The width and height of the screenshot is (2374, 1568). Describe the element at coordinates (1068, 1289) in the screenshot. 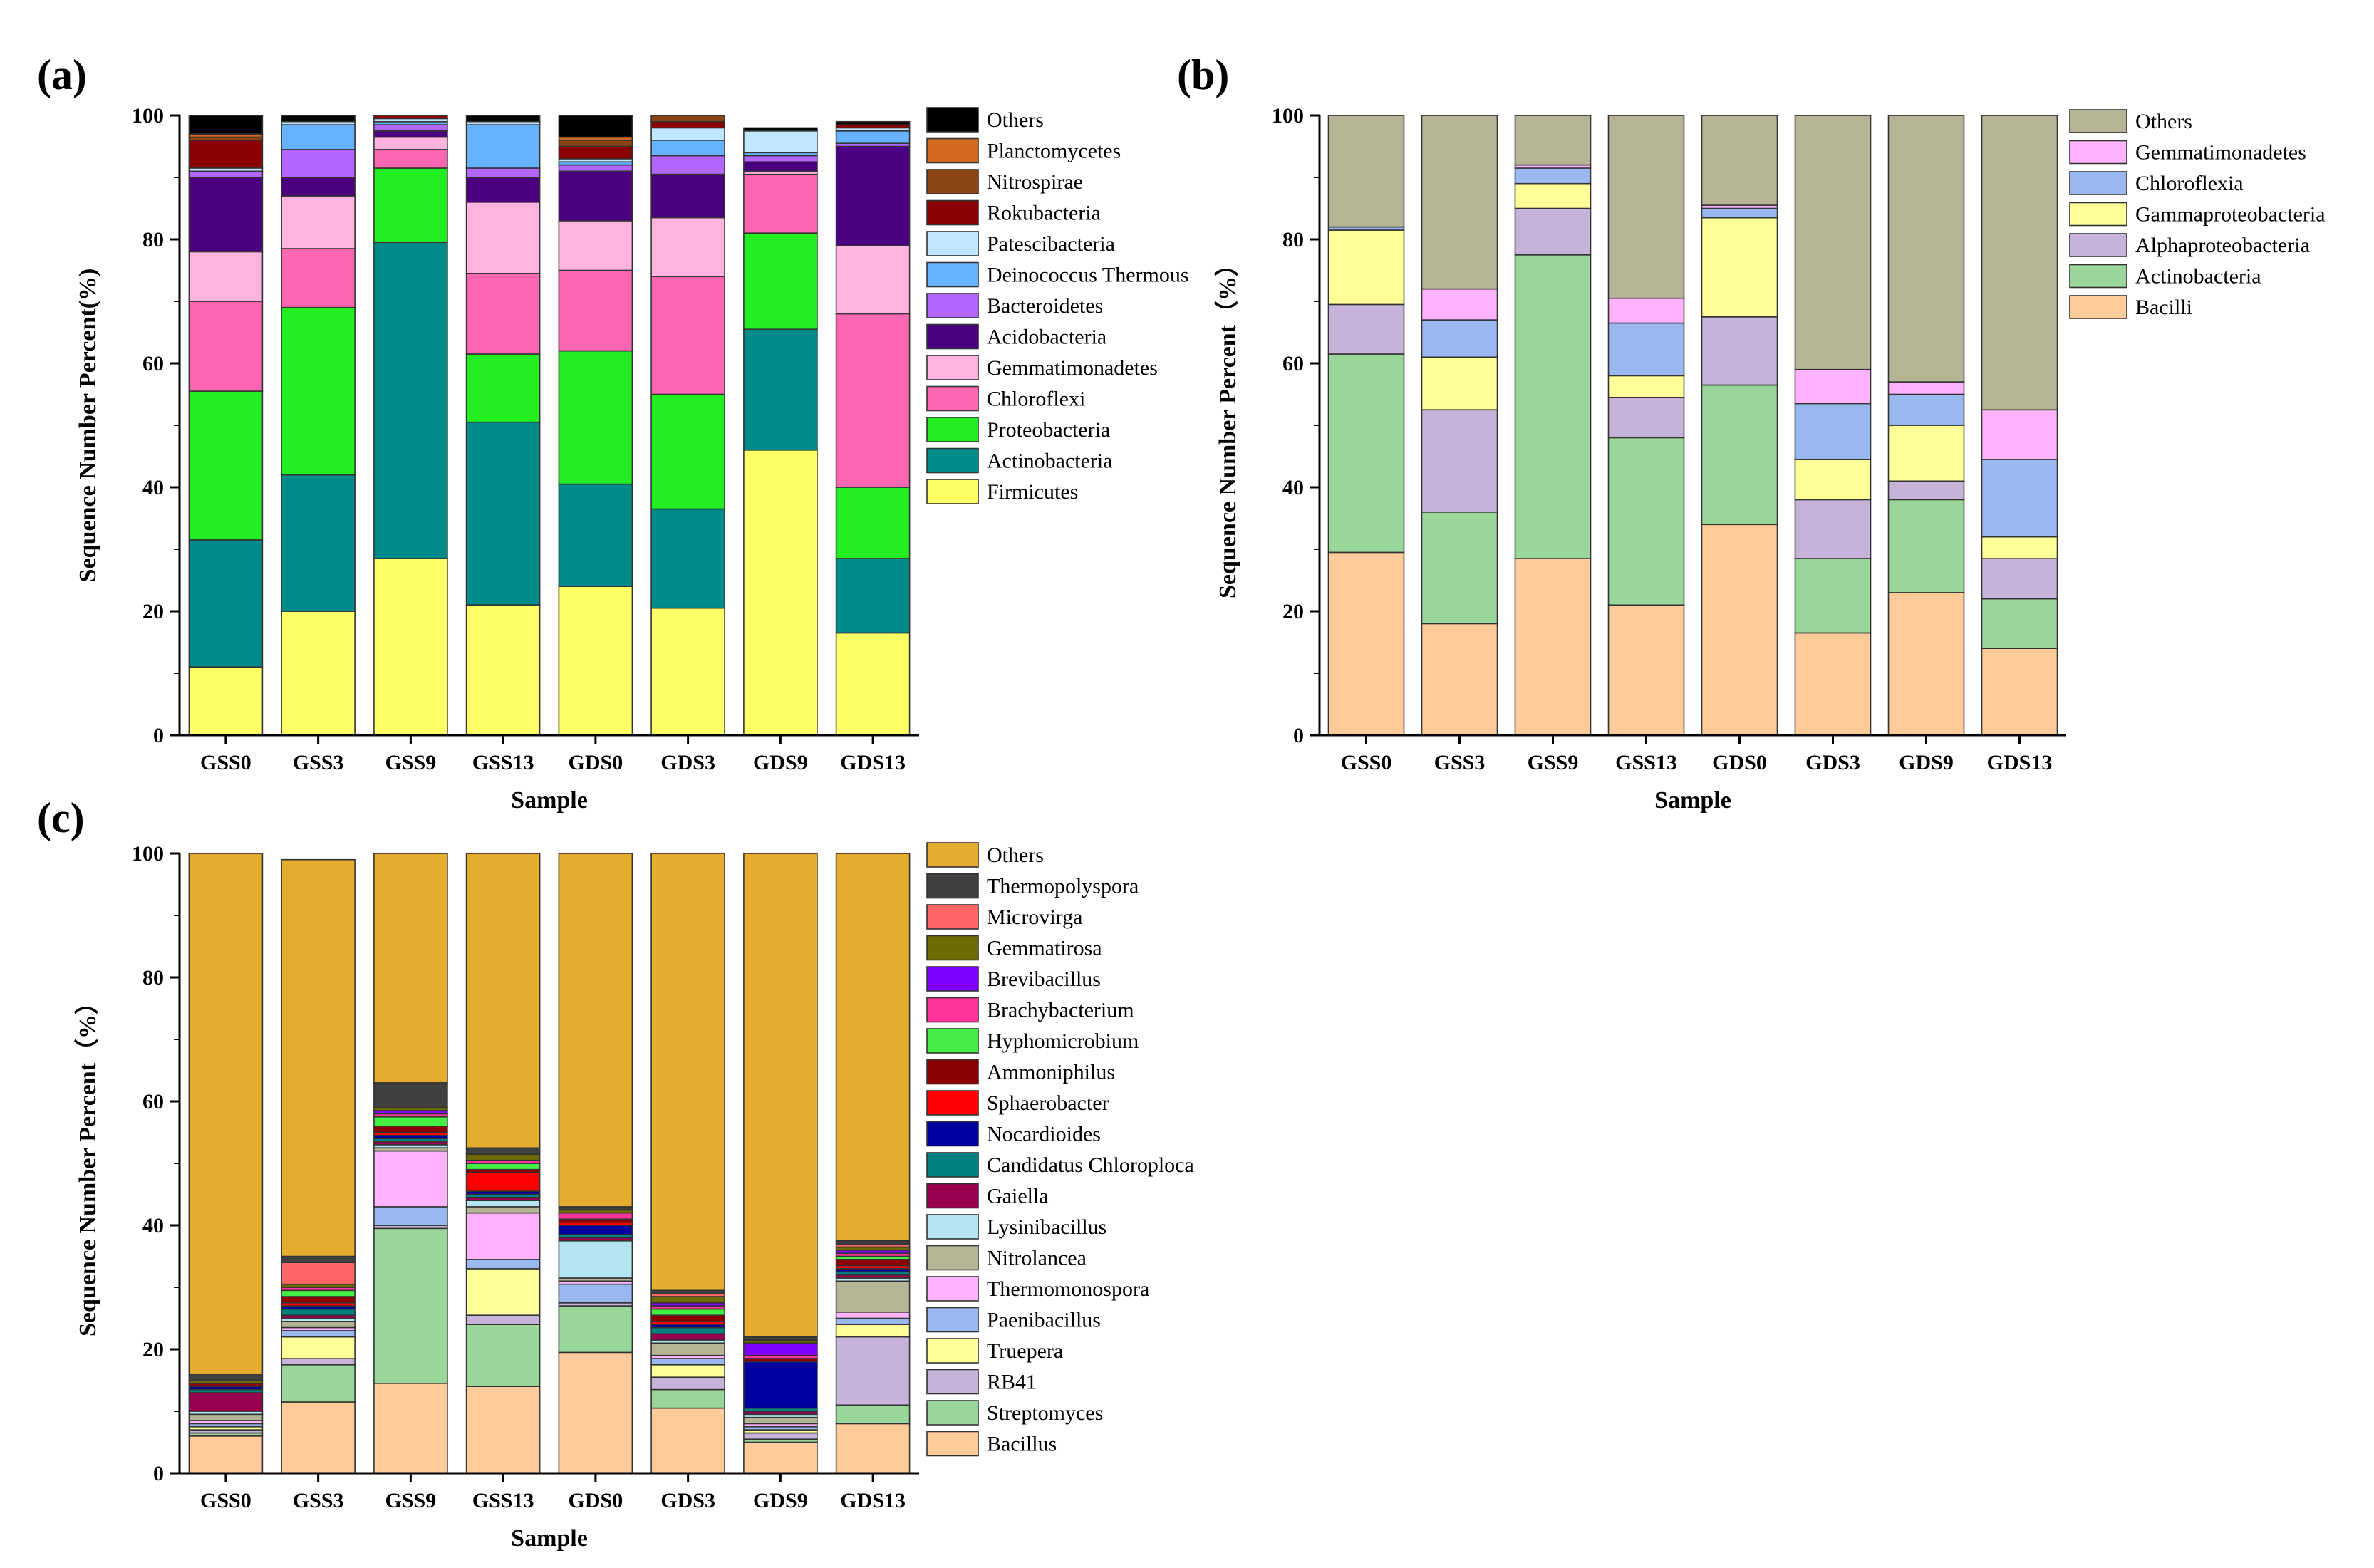

I see `legend-label: Thermomonospora` at that location.